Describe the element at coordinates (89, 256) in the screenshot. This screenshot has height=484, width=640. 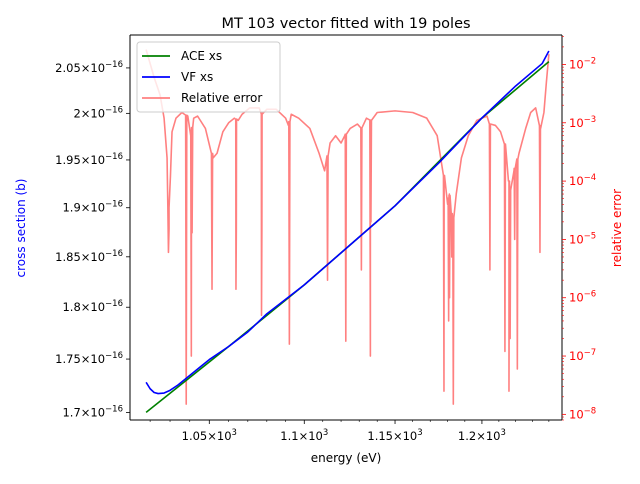
I see `left-y-tick-label: 1.85×10⁻¹⁶` at that location.